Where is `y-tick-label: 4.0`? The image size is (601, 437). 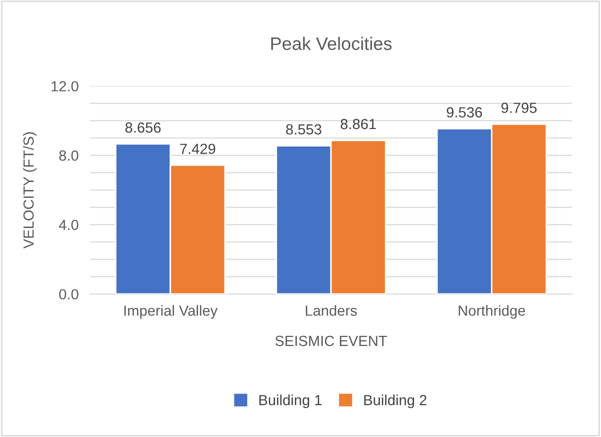 y-tick-label: 4.0 is located at coordinates (68, 225).